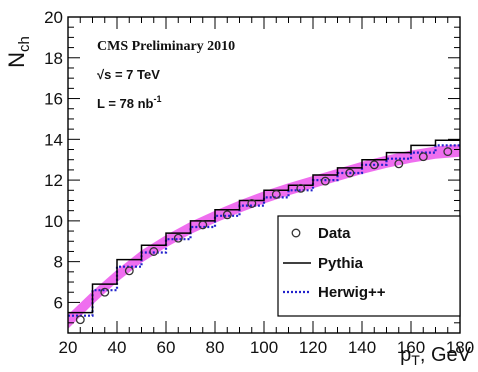 This screenshot has width=478, height=372. Describe the element at coordinates (415, 360) in the screenshot. I see `x-axis-title-sub: T` at that location.